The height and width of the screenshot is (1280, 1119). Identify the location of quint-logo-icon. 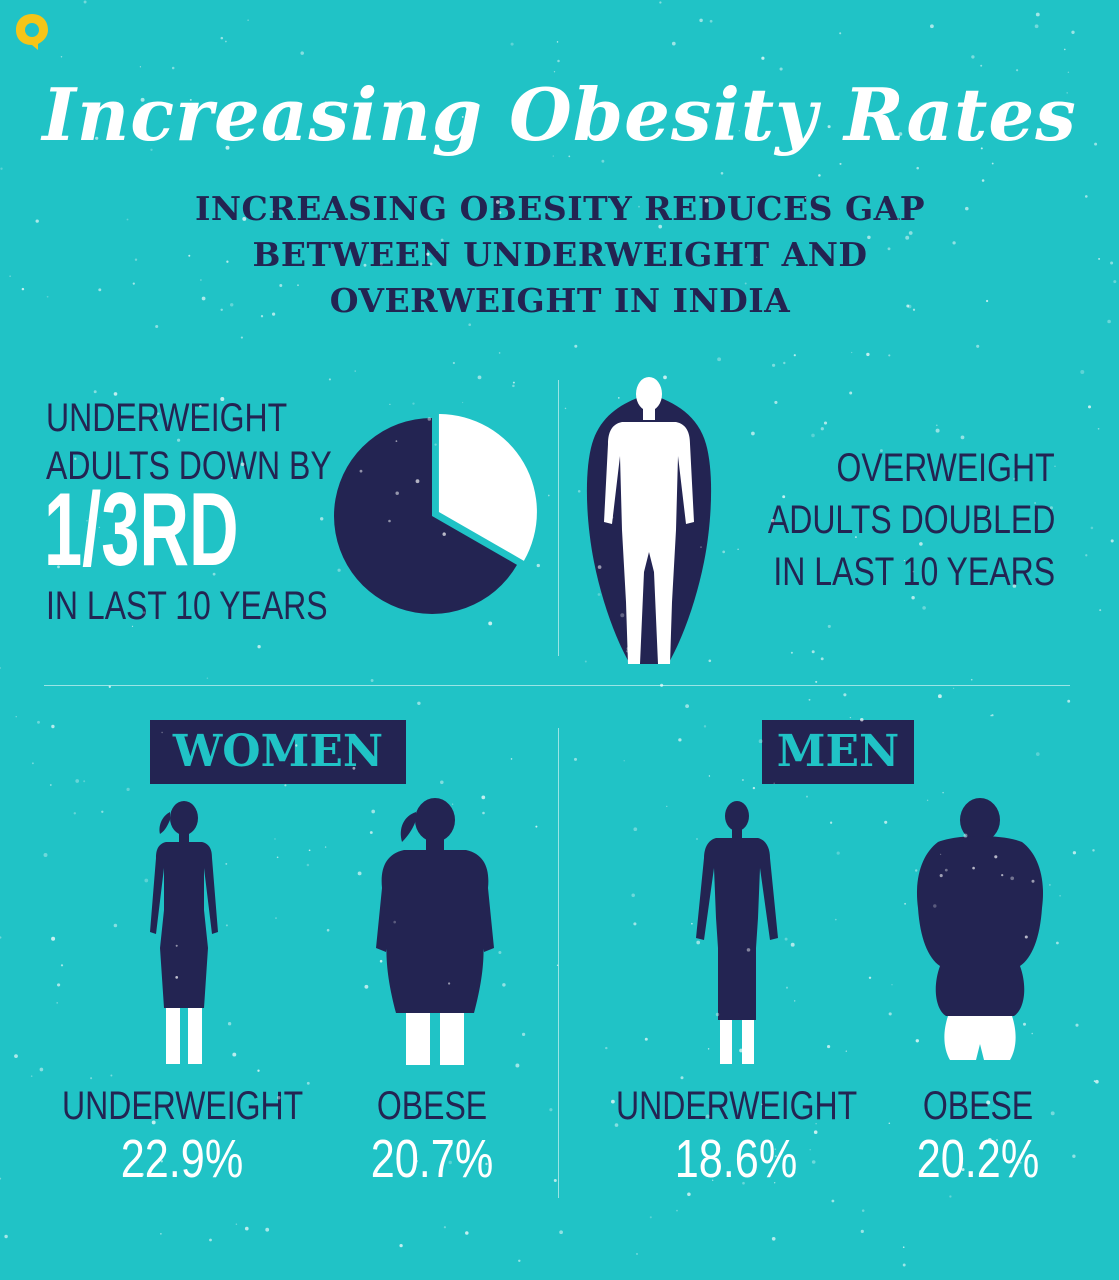
(32, 32).